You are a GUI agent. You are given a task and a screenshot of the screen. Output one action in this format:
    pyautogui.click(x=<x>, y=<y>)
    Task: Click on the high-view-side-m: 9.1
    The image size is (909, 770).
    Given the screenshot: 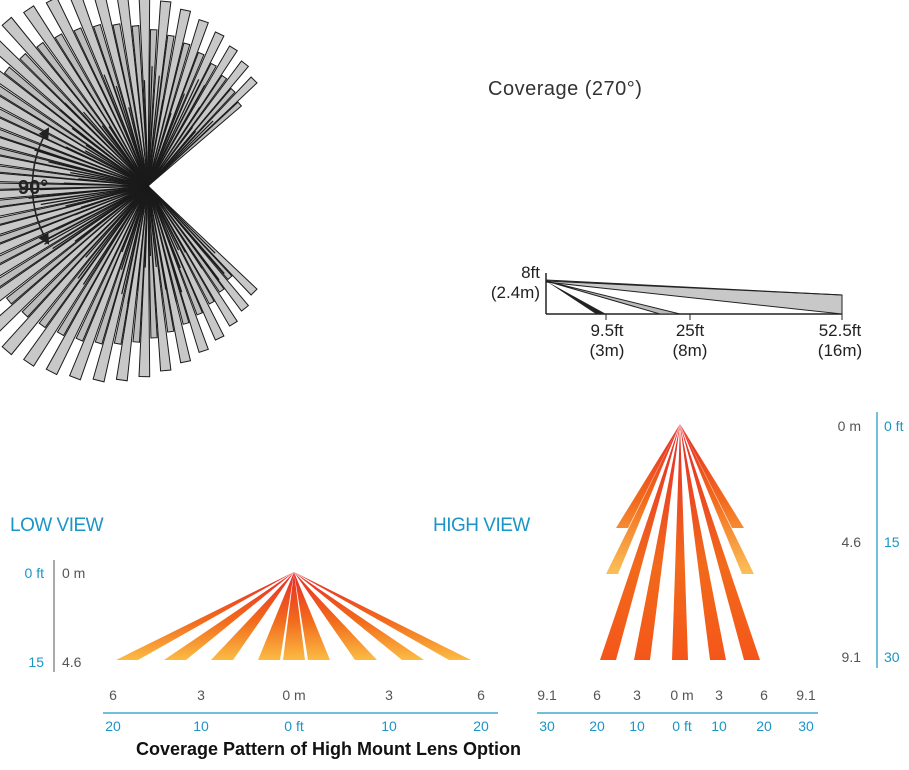 What is the action you would take?
    pyautogui.click(x=852, y=657)
    